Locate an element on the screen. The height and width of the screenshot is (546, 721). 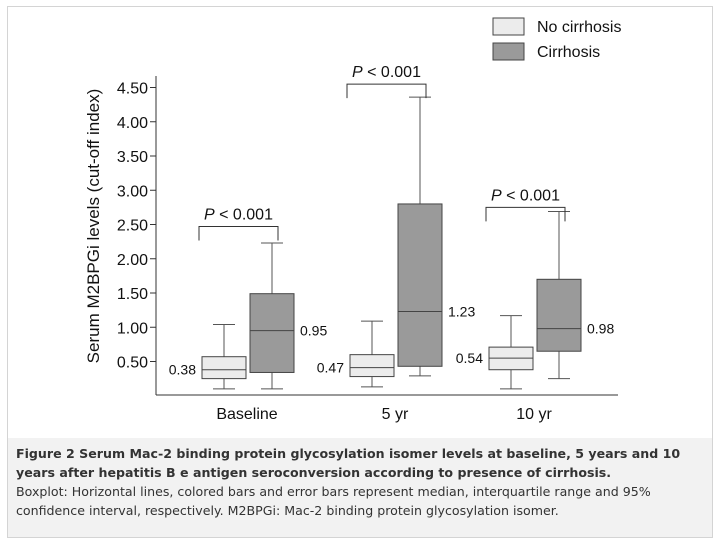
median-value-label: 0.95 is located at coordinates (313, 331).